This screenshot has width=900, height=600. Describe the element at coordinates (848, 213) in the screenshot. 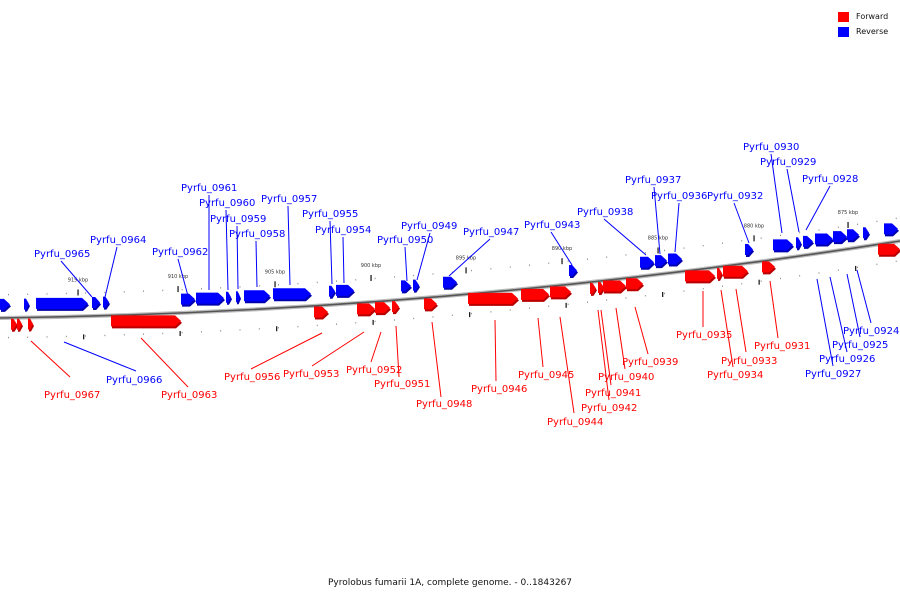

I see `tick-label: 875 kbp` at that location.